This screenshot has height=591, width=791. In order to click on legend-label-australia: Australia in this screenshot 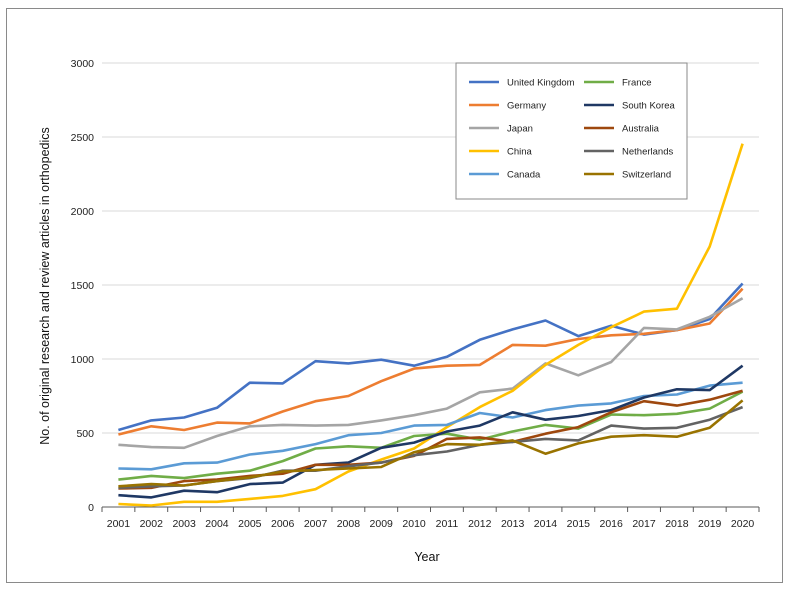, I will do `click(641, 129)`.